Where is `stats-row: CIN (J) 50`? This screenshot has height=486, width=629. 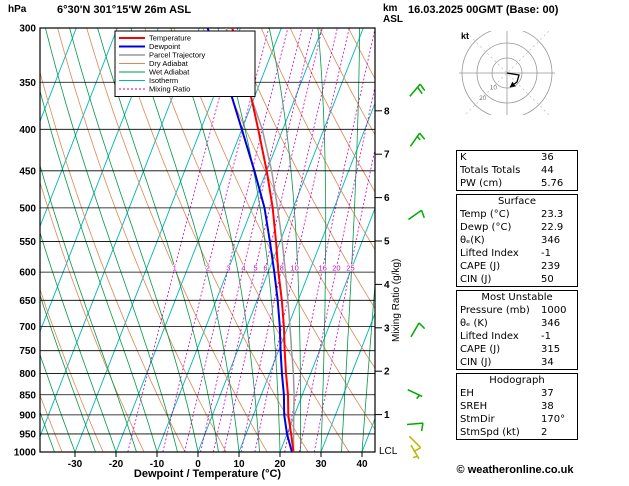 stats-row: CIN (J) 50 is located at coordinates (507, 279).